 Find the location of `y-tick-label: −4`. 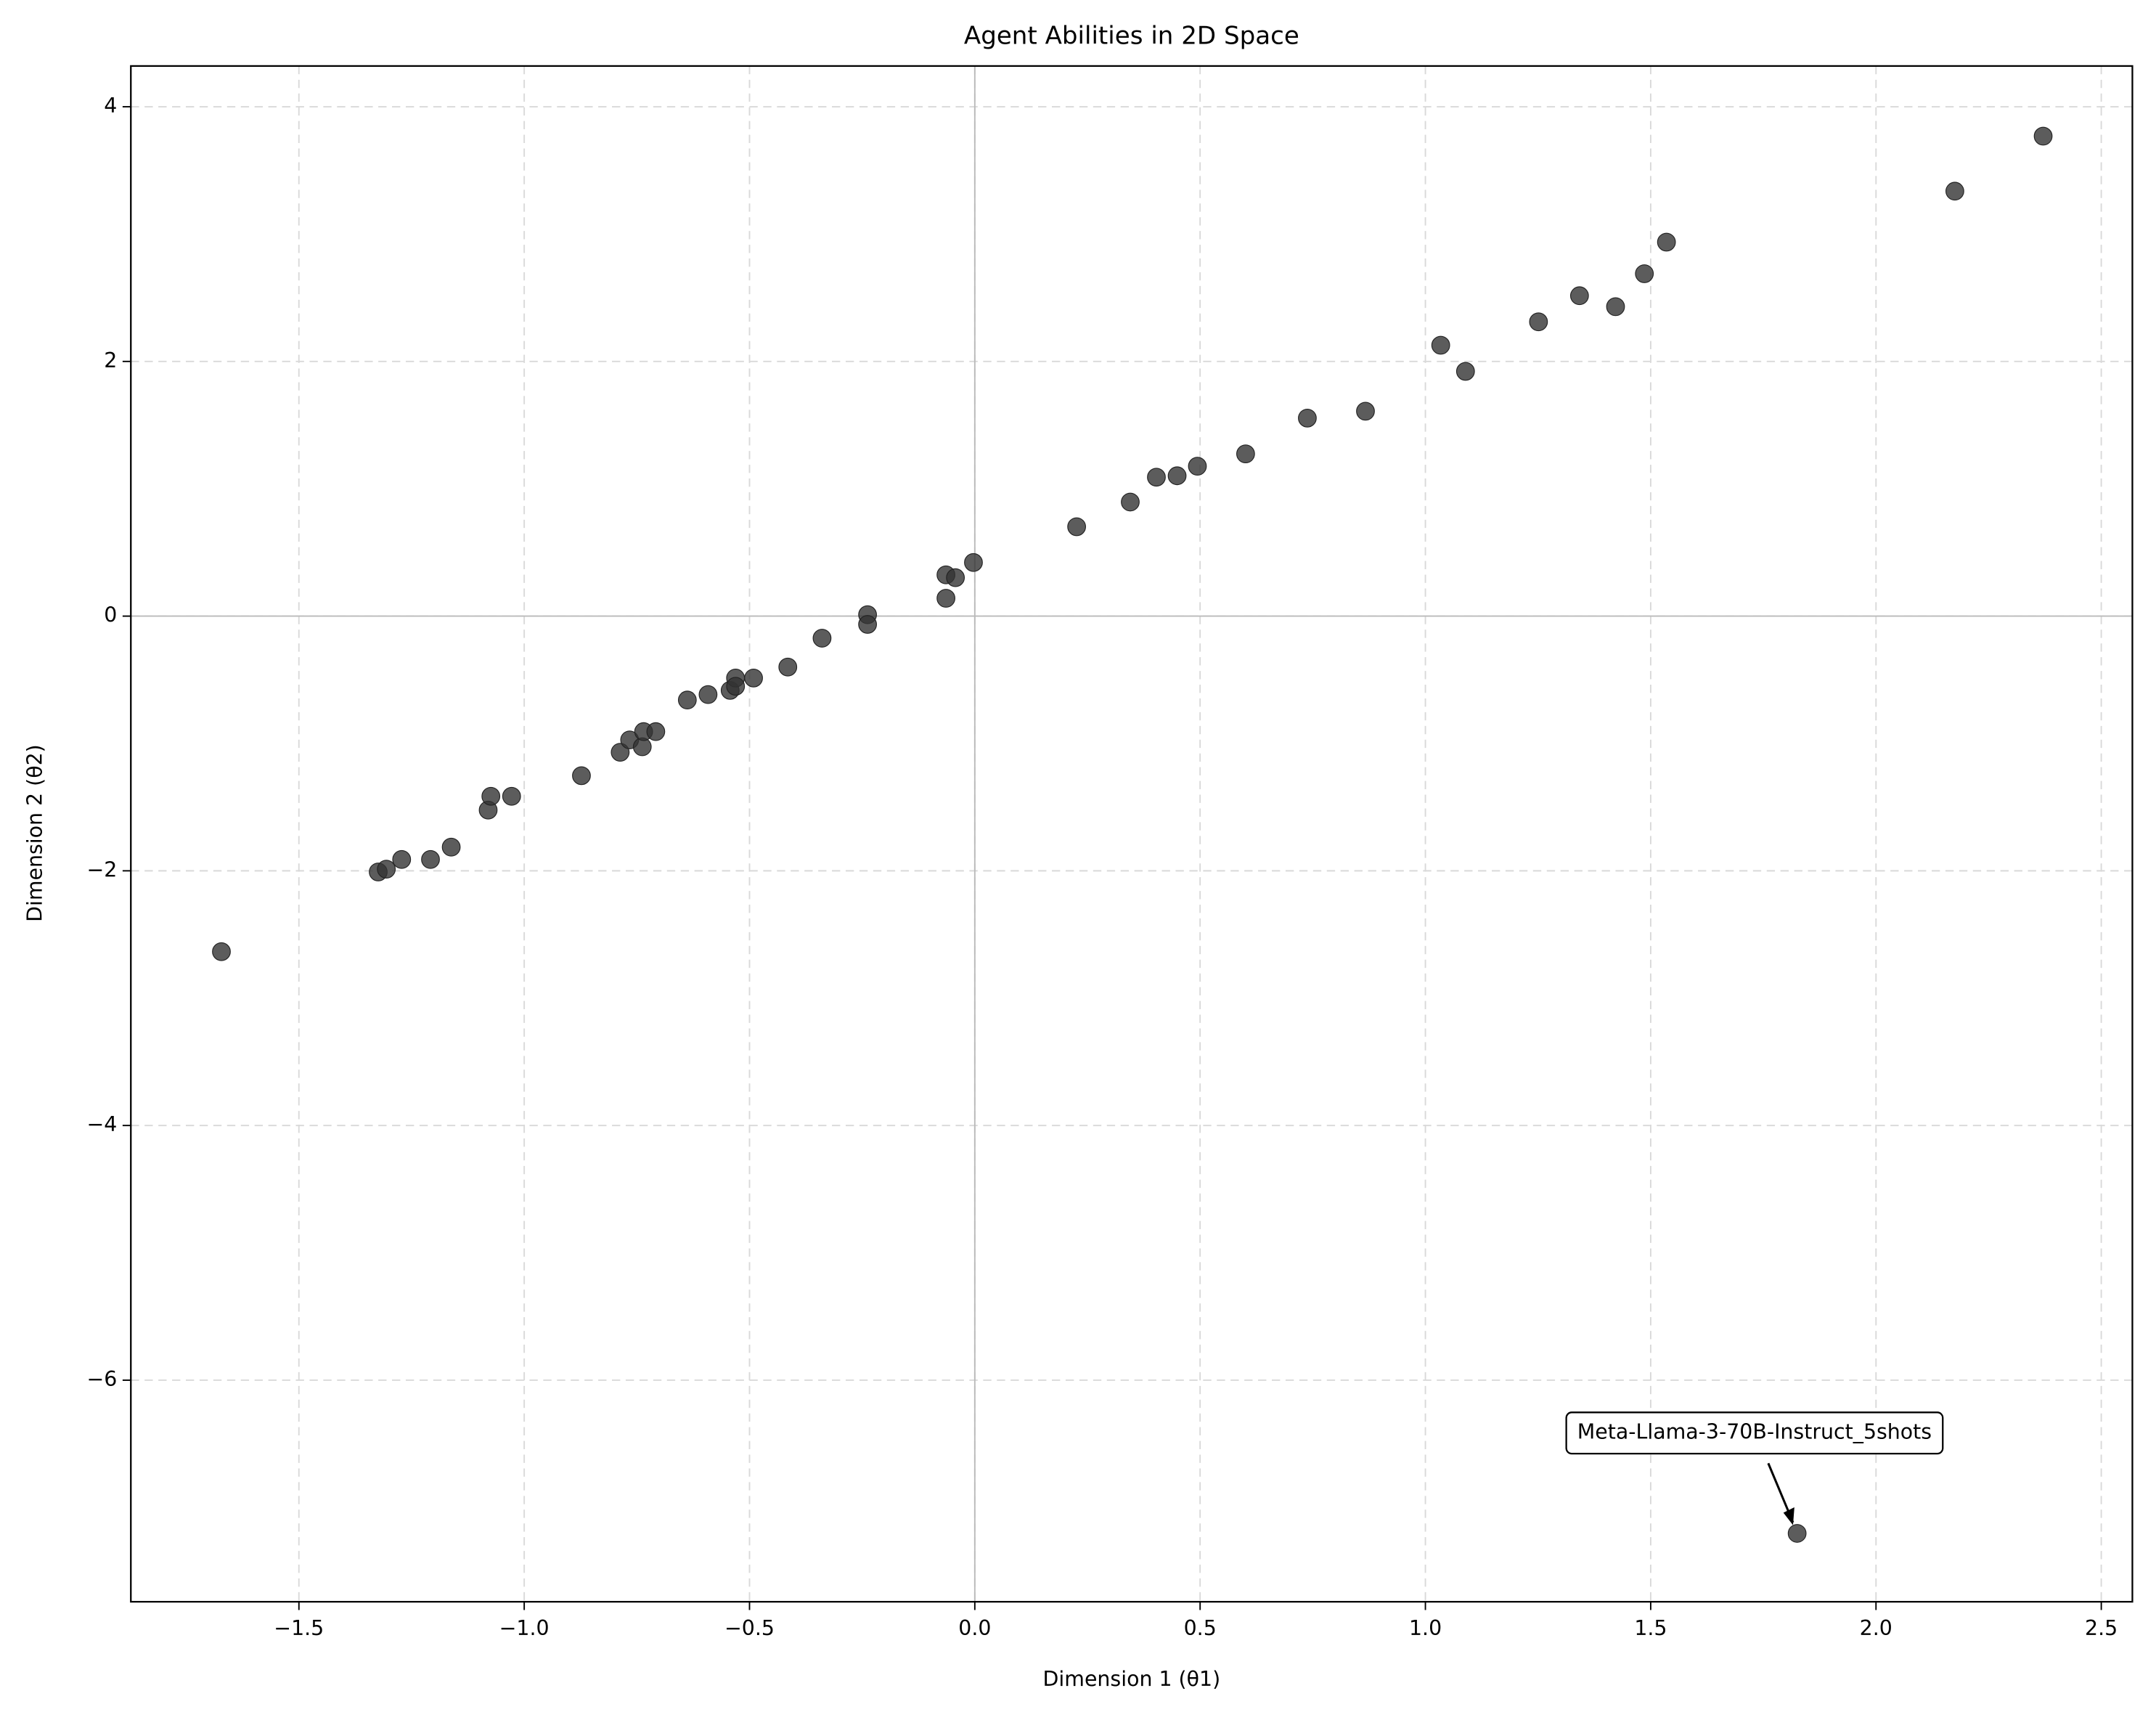

y-tick-label: −4 is located at coordinates (102, 1124).